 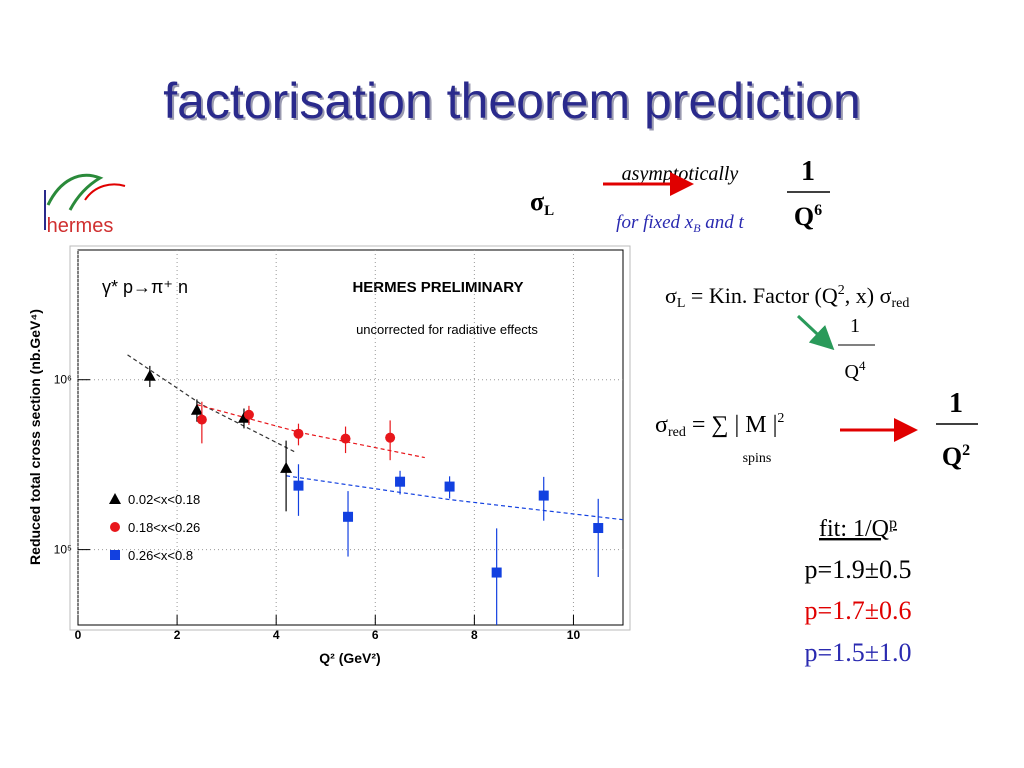 I want to click on condition: for fixed xB and t, so click(x=680, y=223).